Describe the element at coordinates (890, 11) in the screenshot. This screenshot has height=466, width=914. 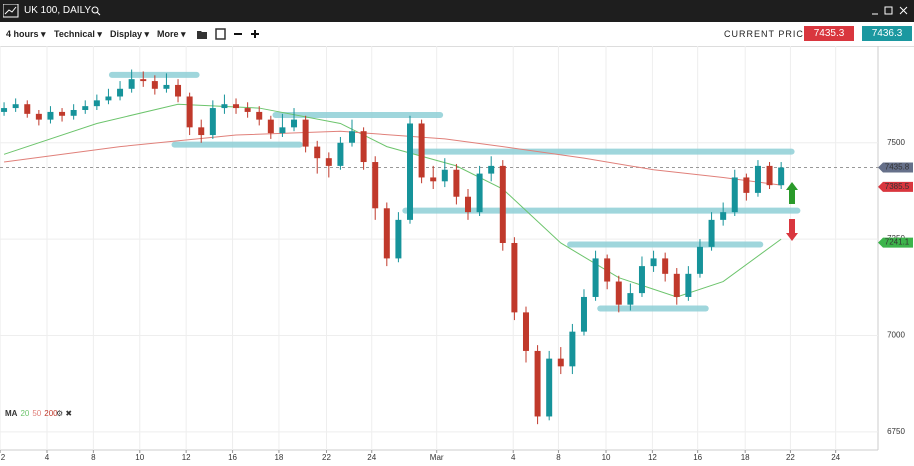
I see `window-controls` at that location.